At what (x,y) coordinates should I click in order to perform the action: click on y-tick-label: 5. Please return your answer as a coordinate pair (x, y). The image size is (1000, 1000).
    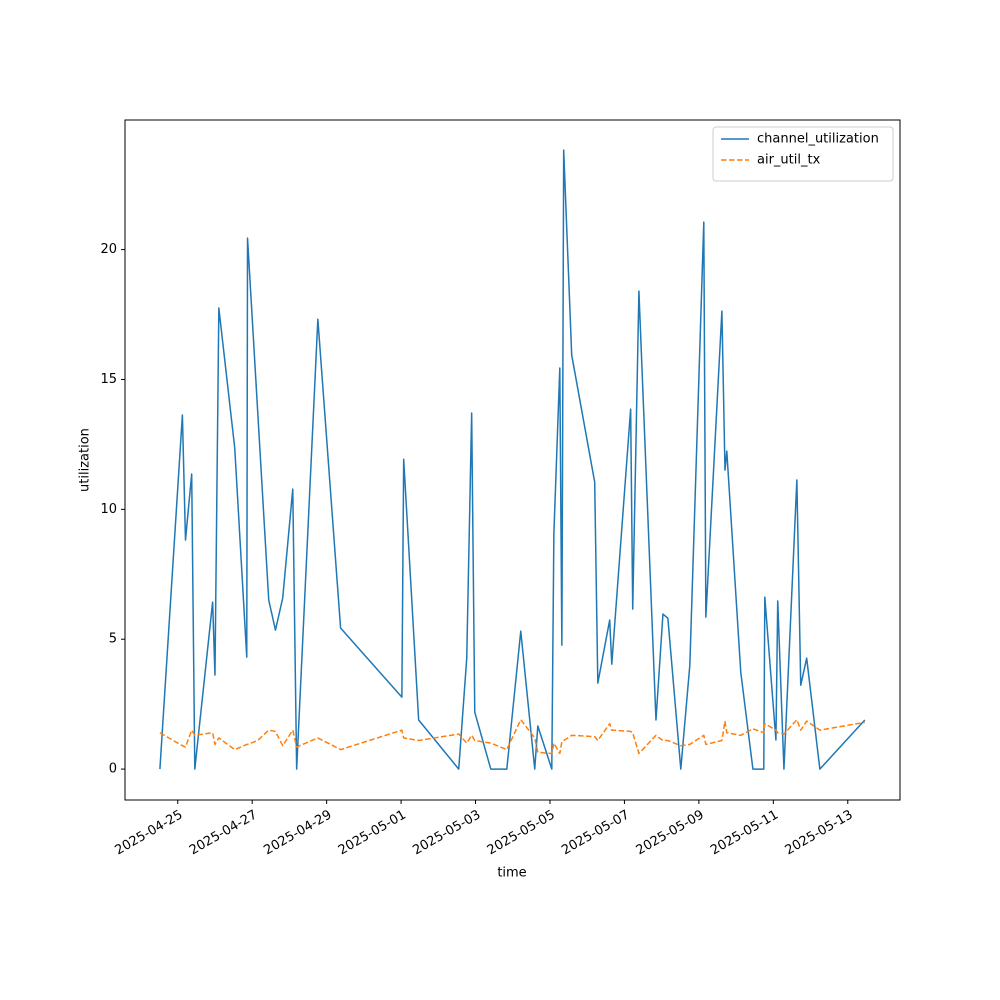
    Looking at the image, I should click on (113, 639).